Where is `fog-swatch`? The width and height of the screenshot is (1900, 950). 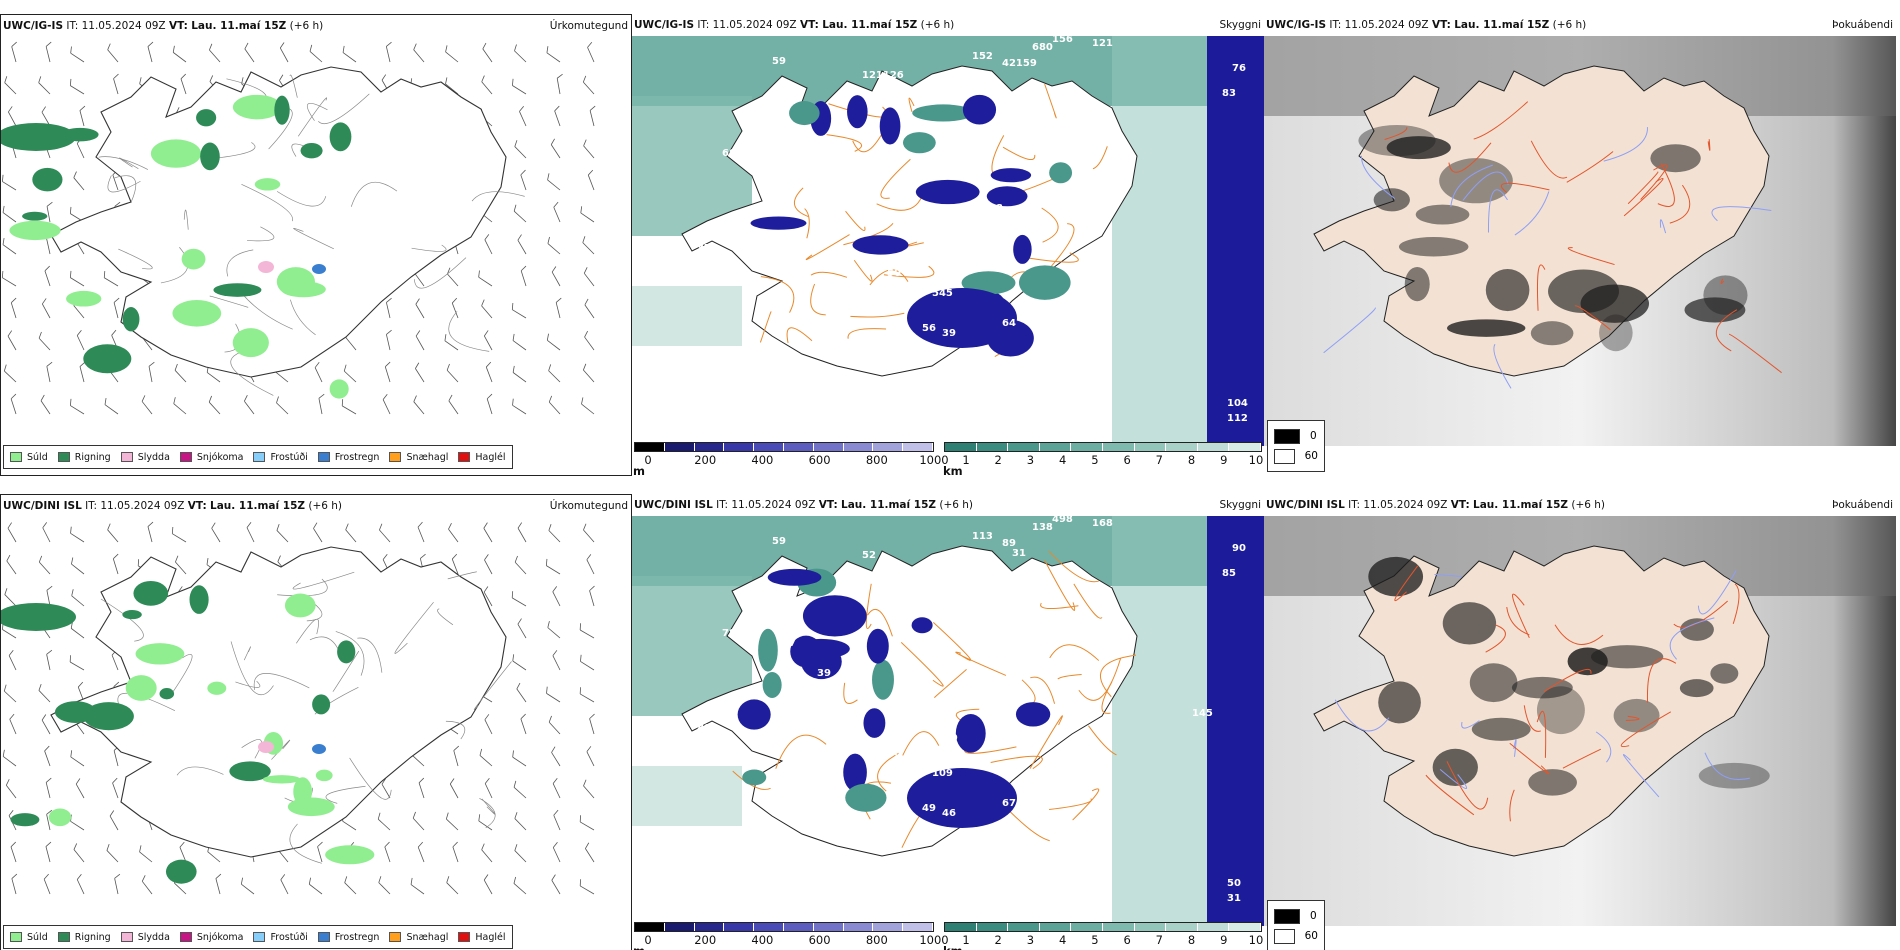 fog-swatch is located at coordinates (1284, 936).